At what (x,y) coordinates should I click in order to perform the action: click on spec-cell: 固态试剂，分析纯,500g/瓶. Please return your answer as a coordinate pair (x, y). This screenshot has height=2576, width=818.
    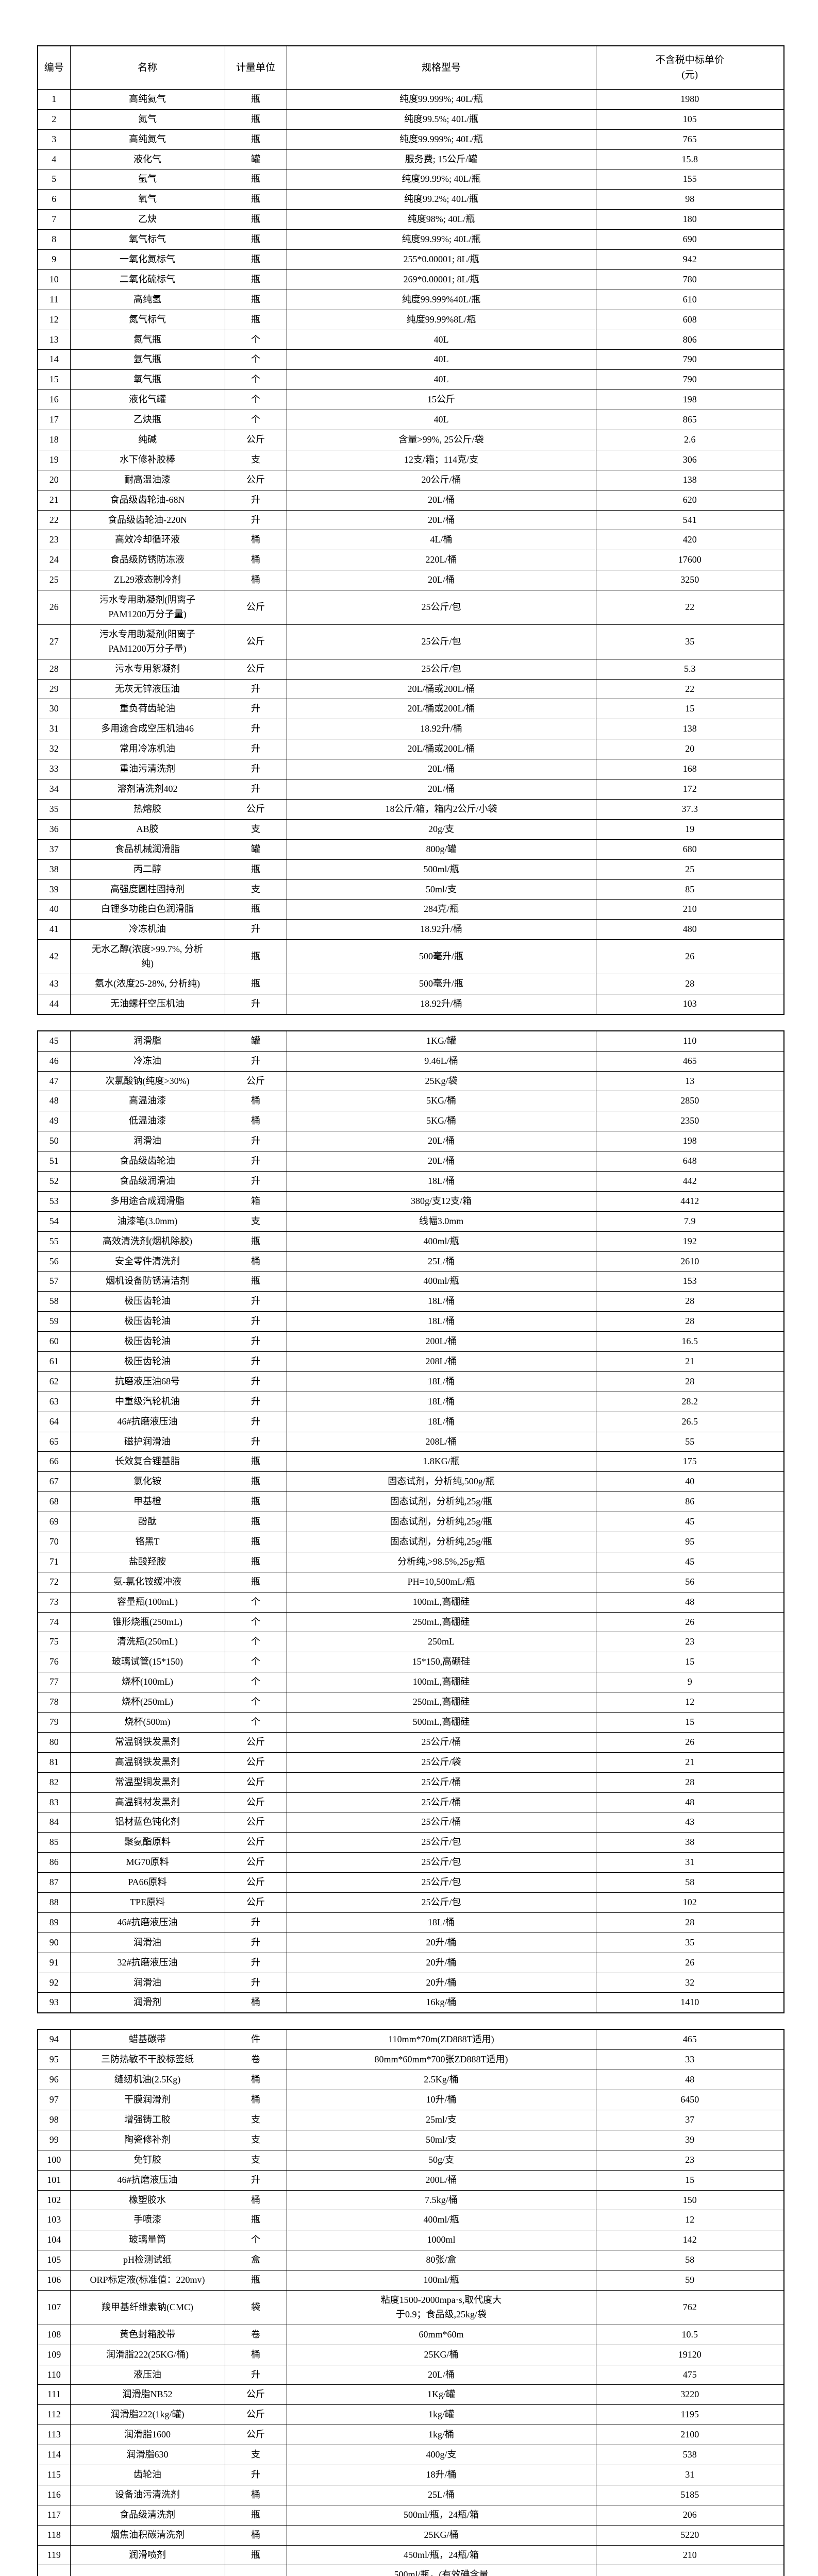
    Looking at the image, I should click on (441, 1482).